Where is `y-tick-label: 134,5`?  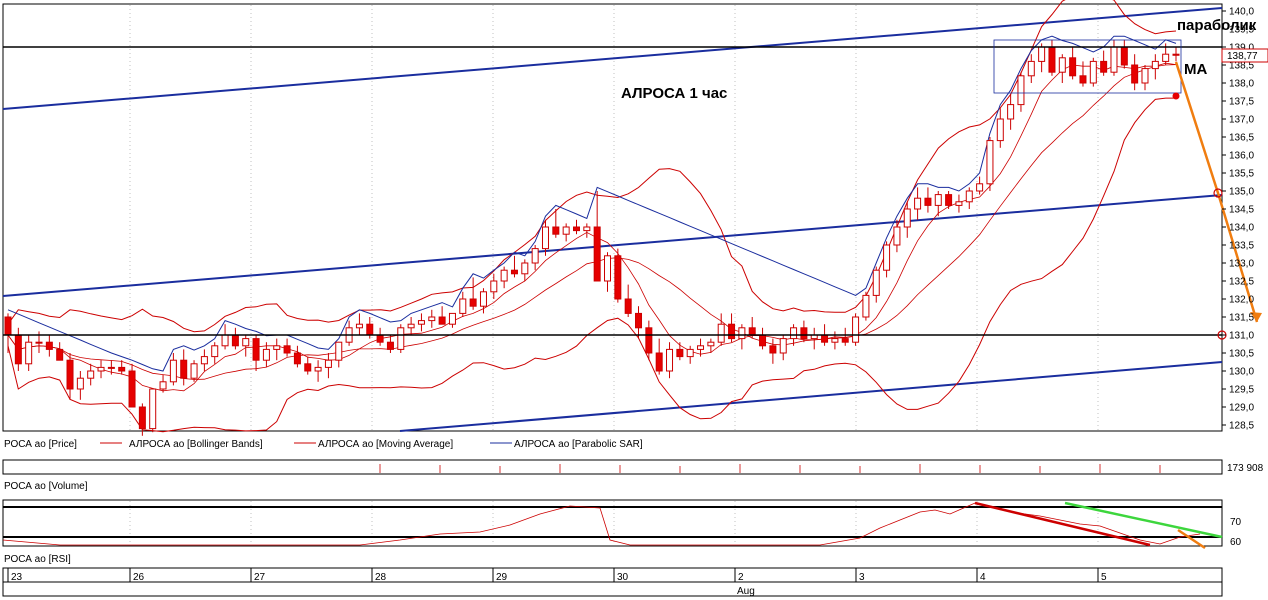 y-tick-label: 134,5 is located at coordinates (1241, 210).